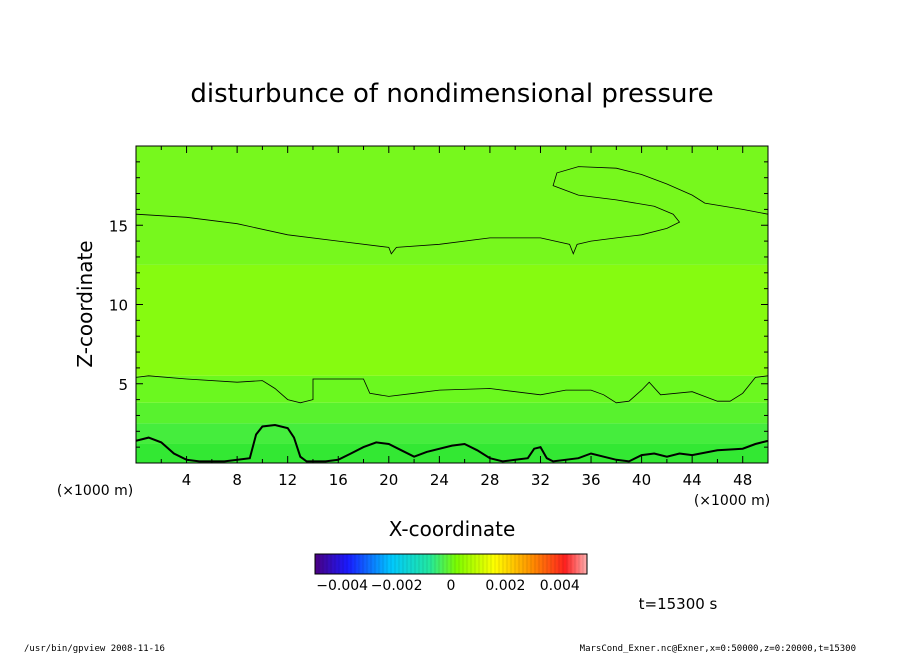 The width and height of the screenshot is (904, 654). What do you see at coordinates (342, 586) in the screenshot?
I see `colorbar-tick-label: −0.004` at bounding box center [342, 586].